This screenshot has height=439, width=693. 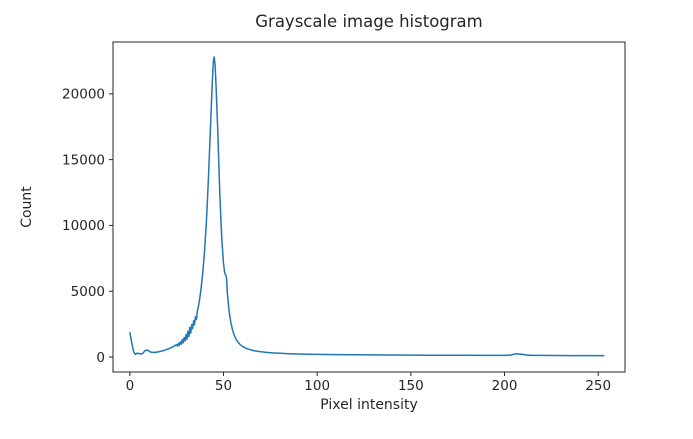 I want to click on y-tick-label: 0, so click(x=100, y=358).